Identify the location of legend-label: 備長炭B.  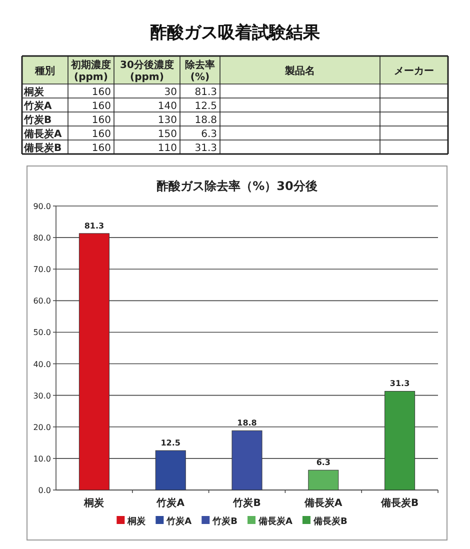
(330, 521).